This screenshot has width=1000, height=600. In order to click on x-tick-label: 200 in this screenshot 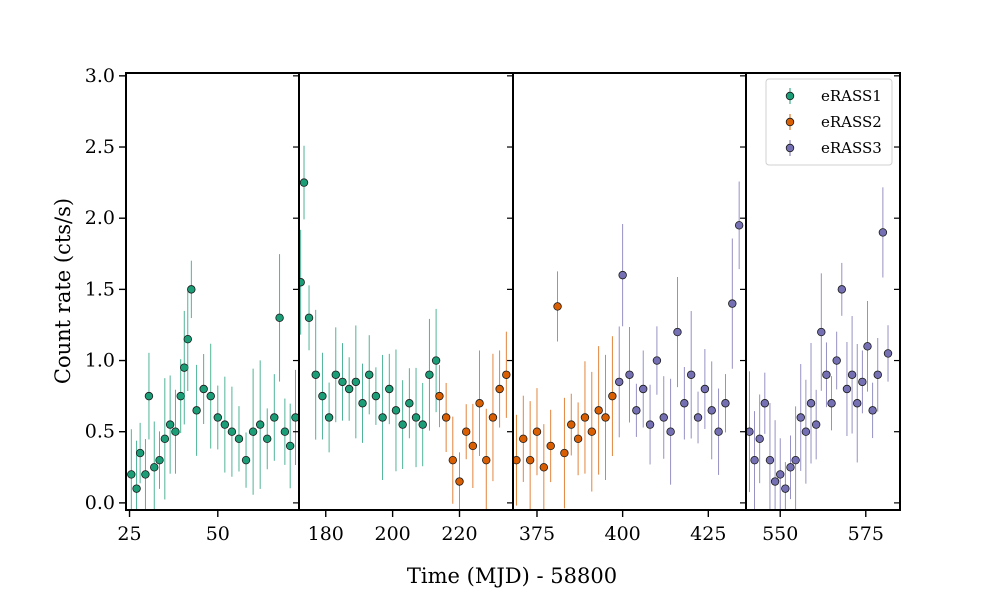, I will do `click(392, 534)`.